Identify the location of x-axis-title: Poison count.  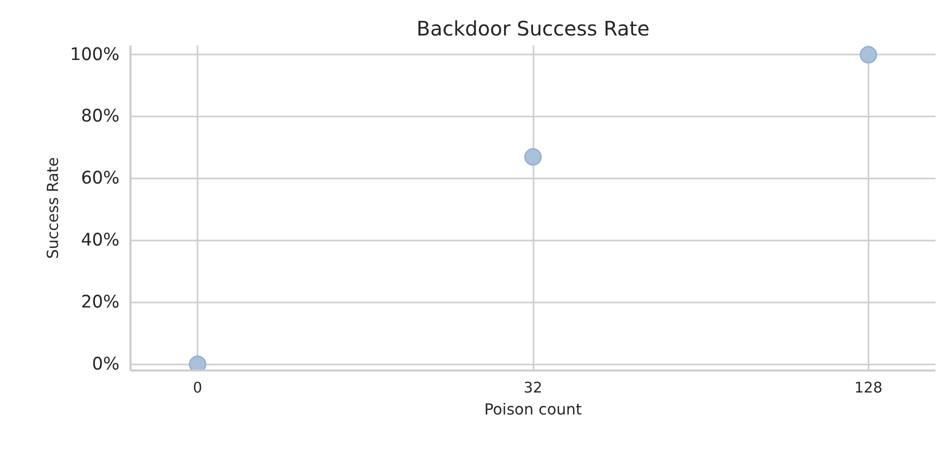
(533, 409).